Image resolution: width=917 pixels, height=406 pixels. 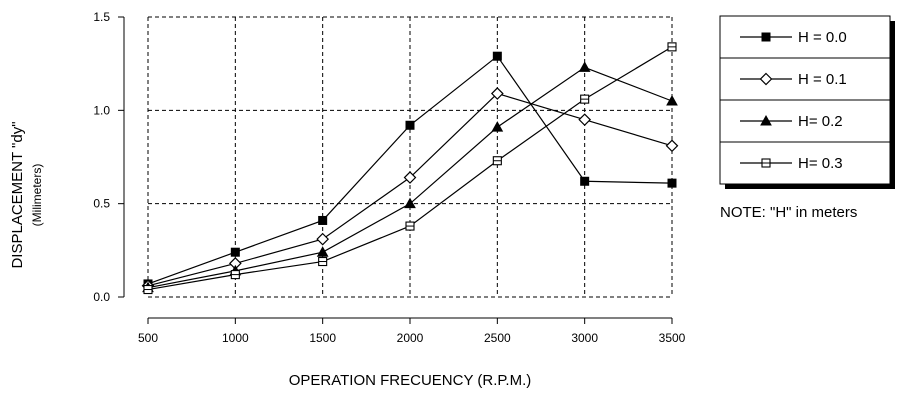 What do you see at coordinates (820, 163) in the screenshot?
I see `legend-label-3: H= 0.3` at bounding box center [820, 163].